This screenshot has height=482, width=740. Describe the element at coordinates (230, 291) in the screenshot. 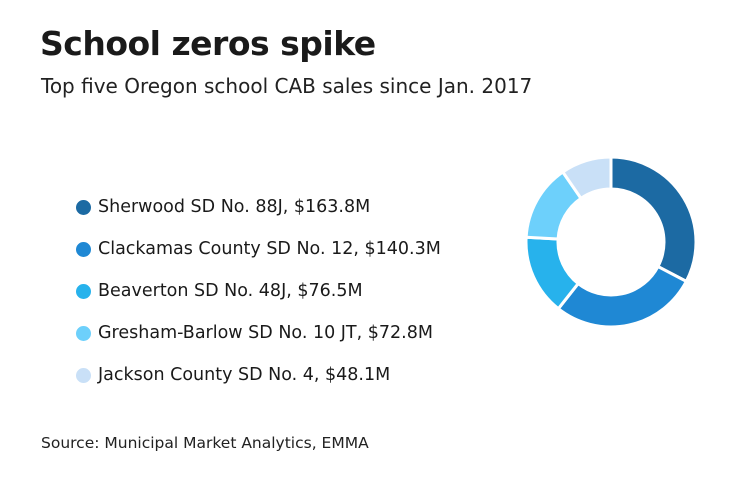

I see `legend-label: Beaverton SD No. 48J, $76.5M` at that location.